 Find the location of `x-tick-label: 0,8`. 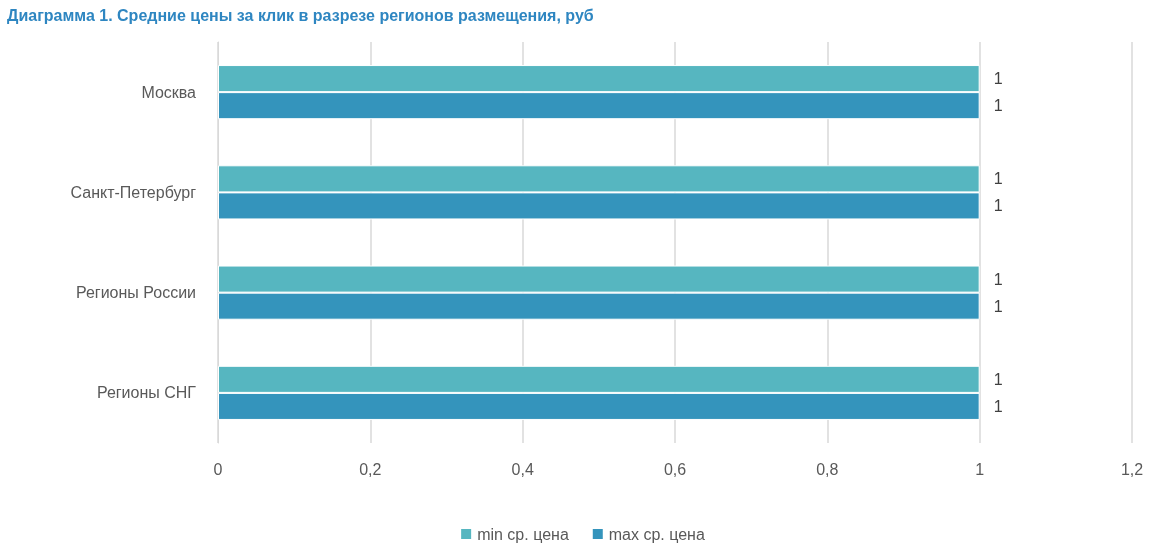

x-tick-label: 0,8 is located at coordinates (827, 469).